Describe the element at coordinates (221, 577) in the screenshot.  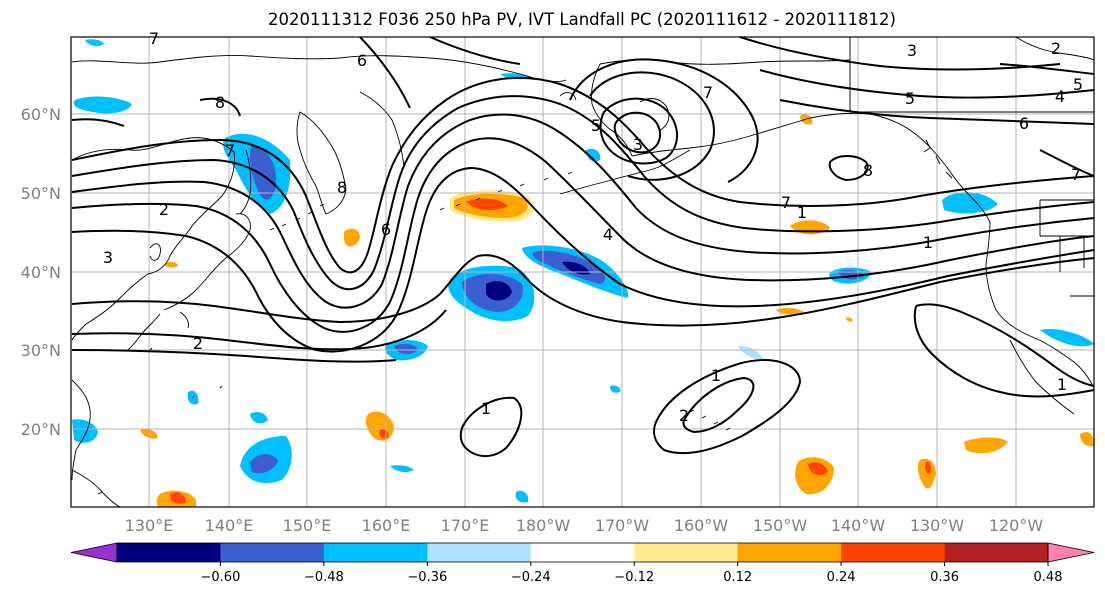
I see `colorbar-tick-label: −0.60` at that location.